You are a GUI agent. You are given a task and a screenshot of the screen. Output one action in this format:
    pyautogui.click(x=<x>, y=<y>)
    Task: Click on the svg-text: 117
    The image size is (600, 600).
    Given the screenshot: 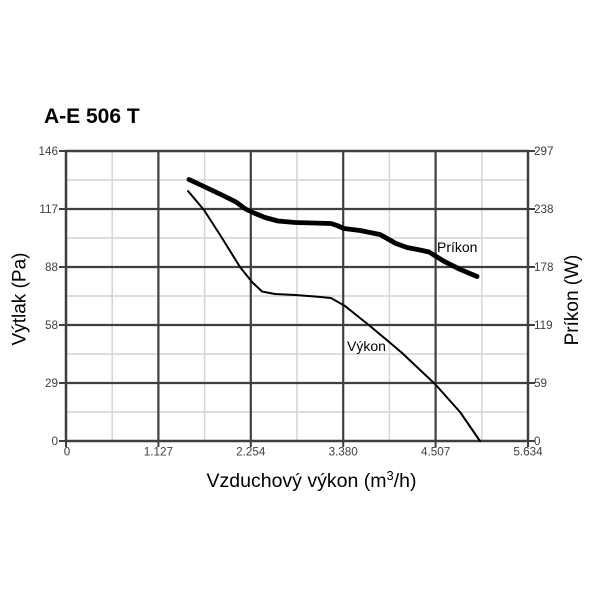 What is the action you would take?
    pyautogui.click(x=48, y=209)
    